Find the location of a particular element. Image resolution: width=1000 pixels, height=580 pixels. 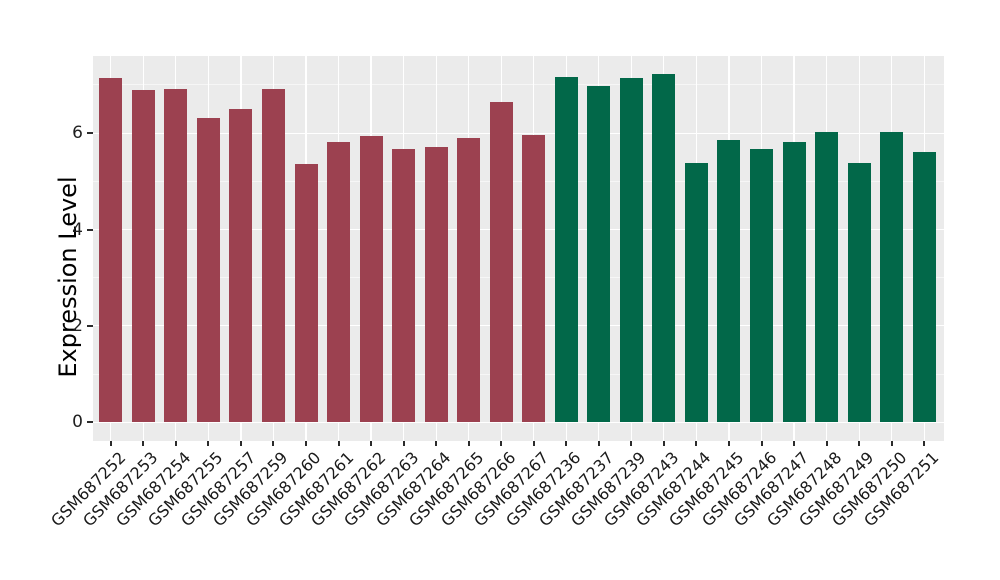

y-tick-label: 0 is located at coordinates (77, 422).